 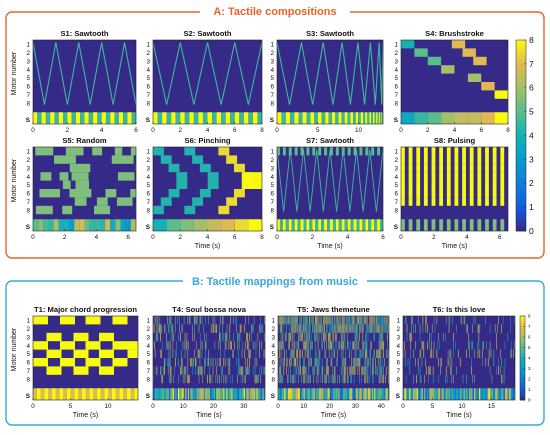 What do you see at coordinates (382, 406) in the screenshot?
I see `x-tick-label: 40` at bounding box center [382, 406].